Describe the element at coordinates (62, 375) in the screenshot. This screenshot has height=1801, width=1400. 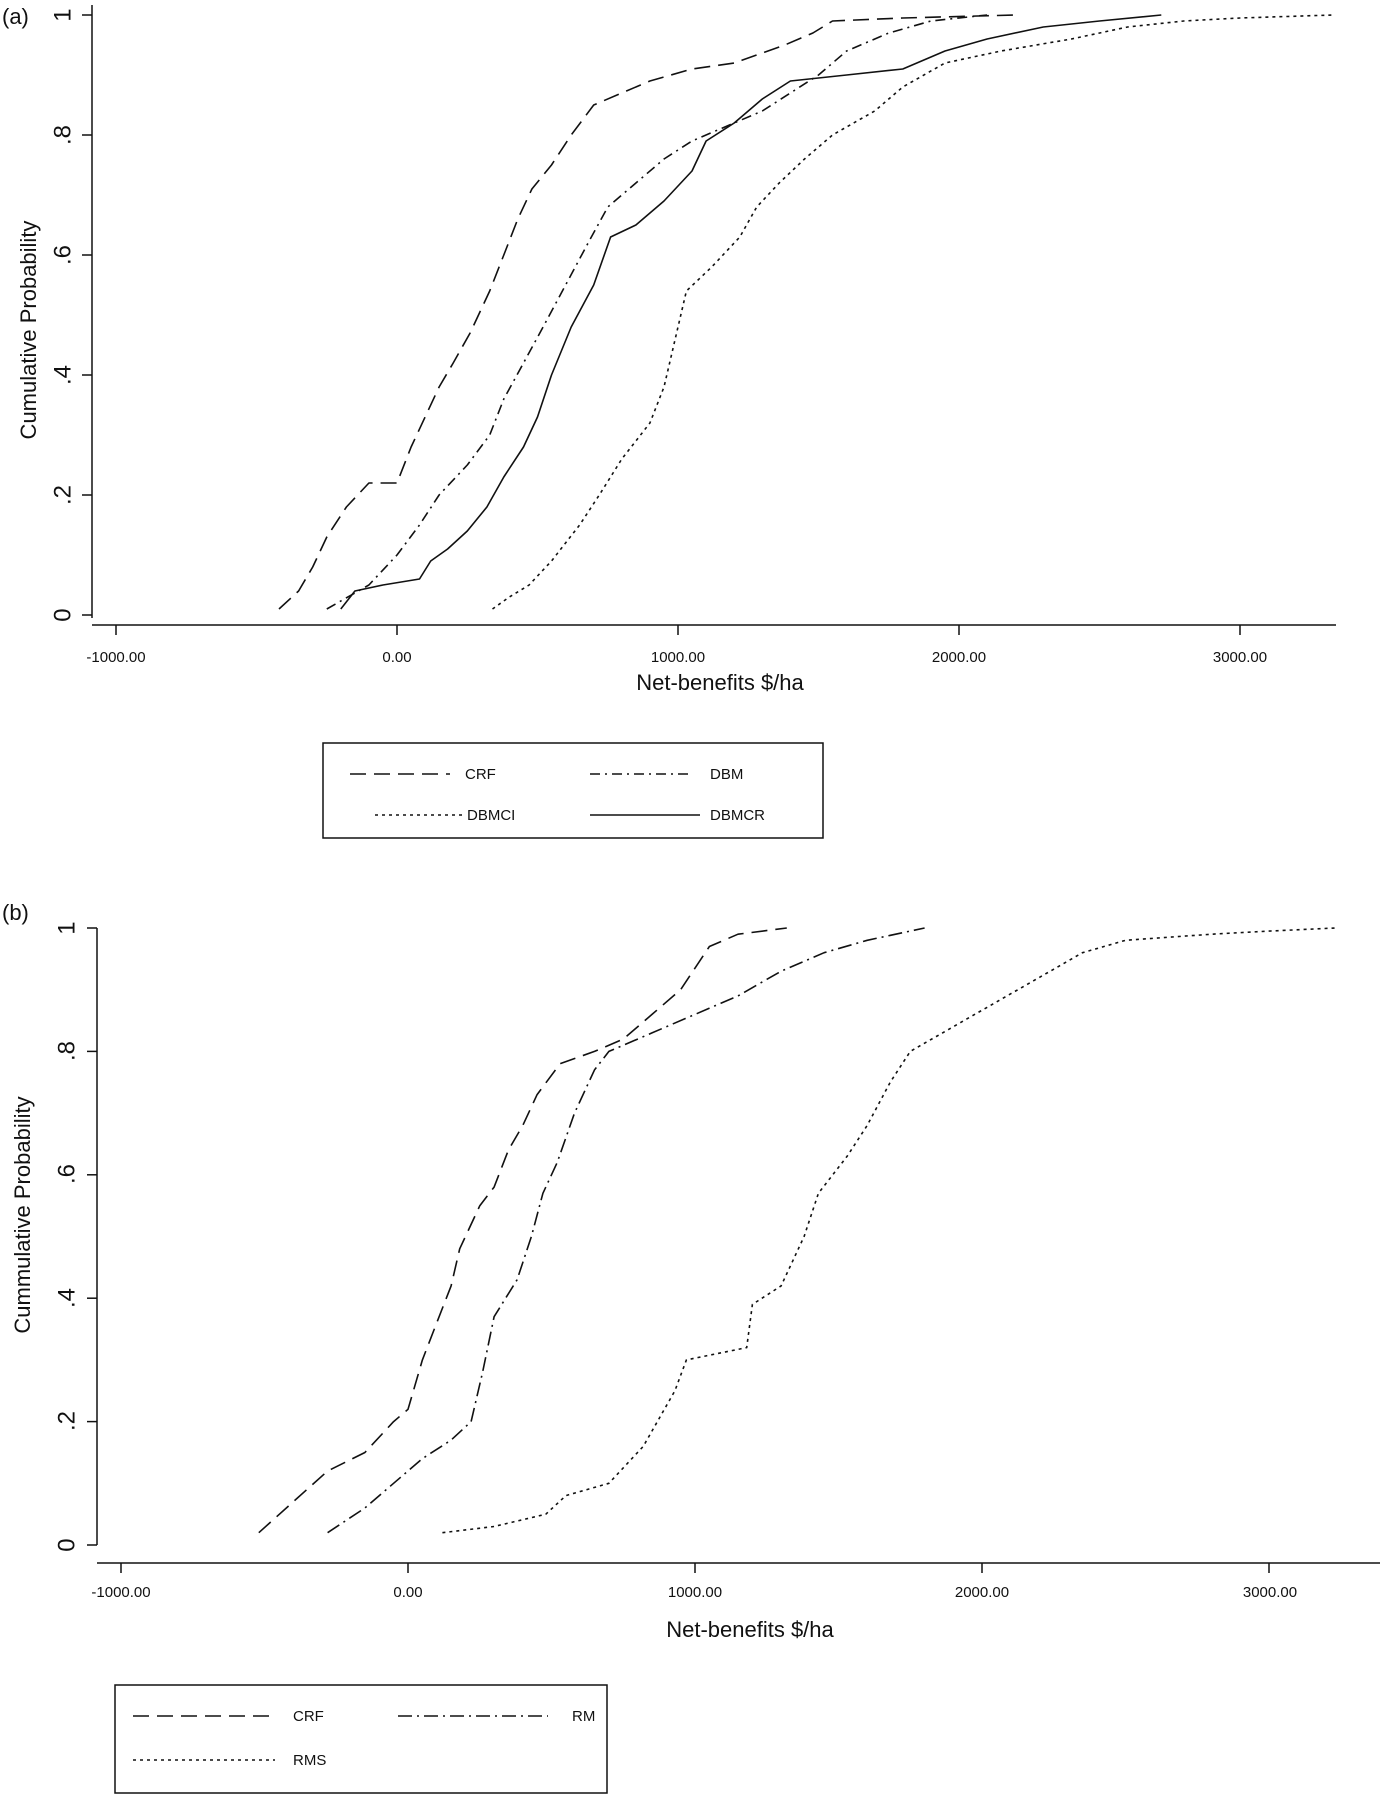
I see `panel-a-ytick-label: .4` at that location.